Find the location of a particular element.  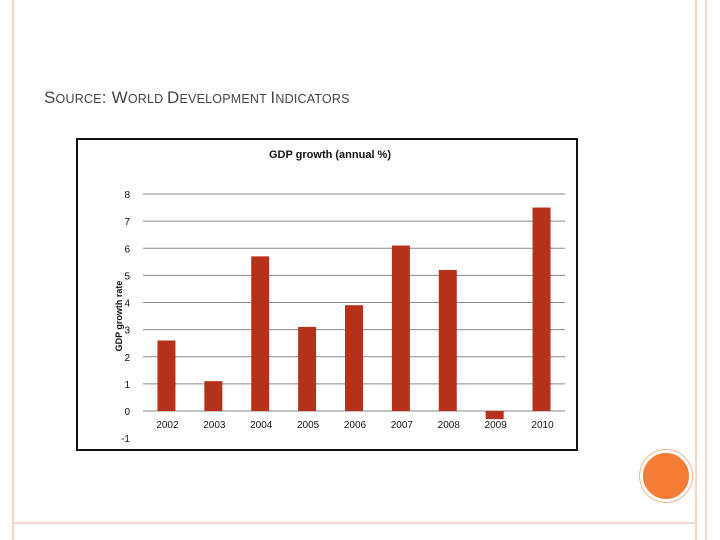

bar-2005 is located at coordinates (307, 368).